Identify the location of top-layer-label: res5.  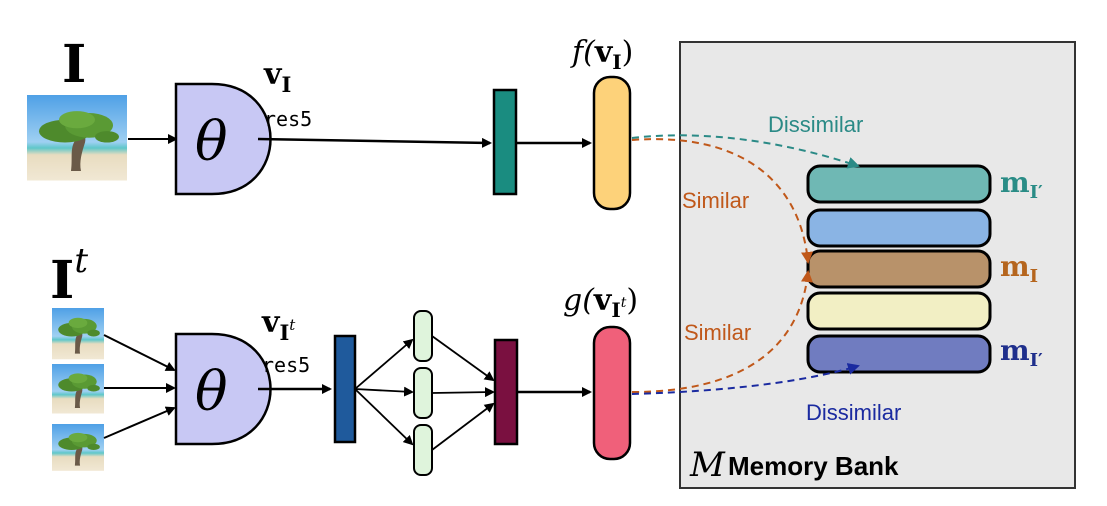
(288, 119).